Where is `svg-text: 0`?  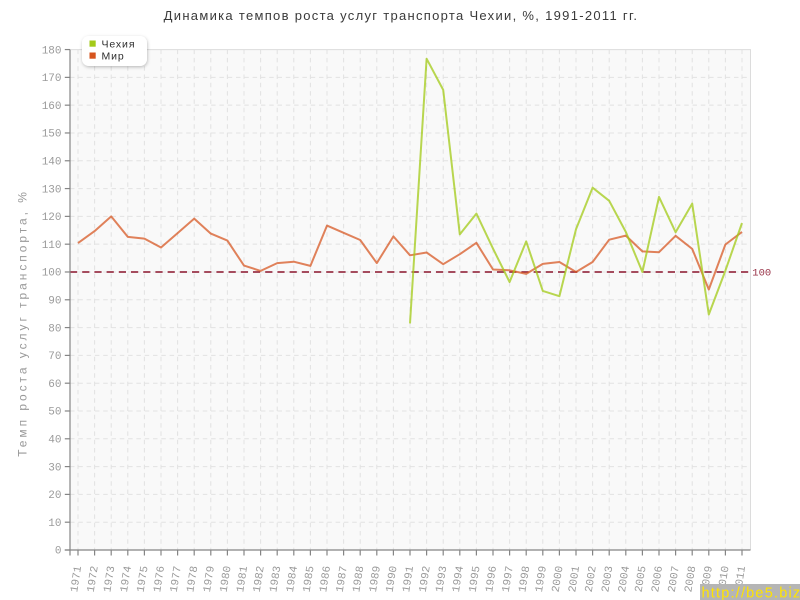
svg-text: 0 is located at coordinates (58, 552).